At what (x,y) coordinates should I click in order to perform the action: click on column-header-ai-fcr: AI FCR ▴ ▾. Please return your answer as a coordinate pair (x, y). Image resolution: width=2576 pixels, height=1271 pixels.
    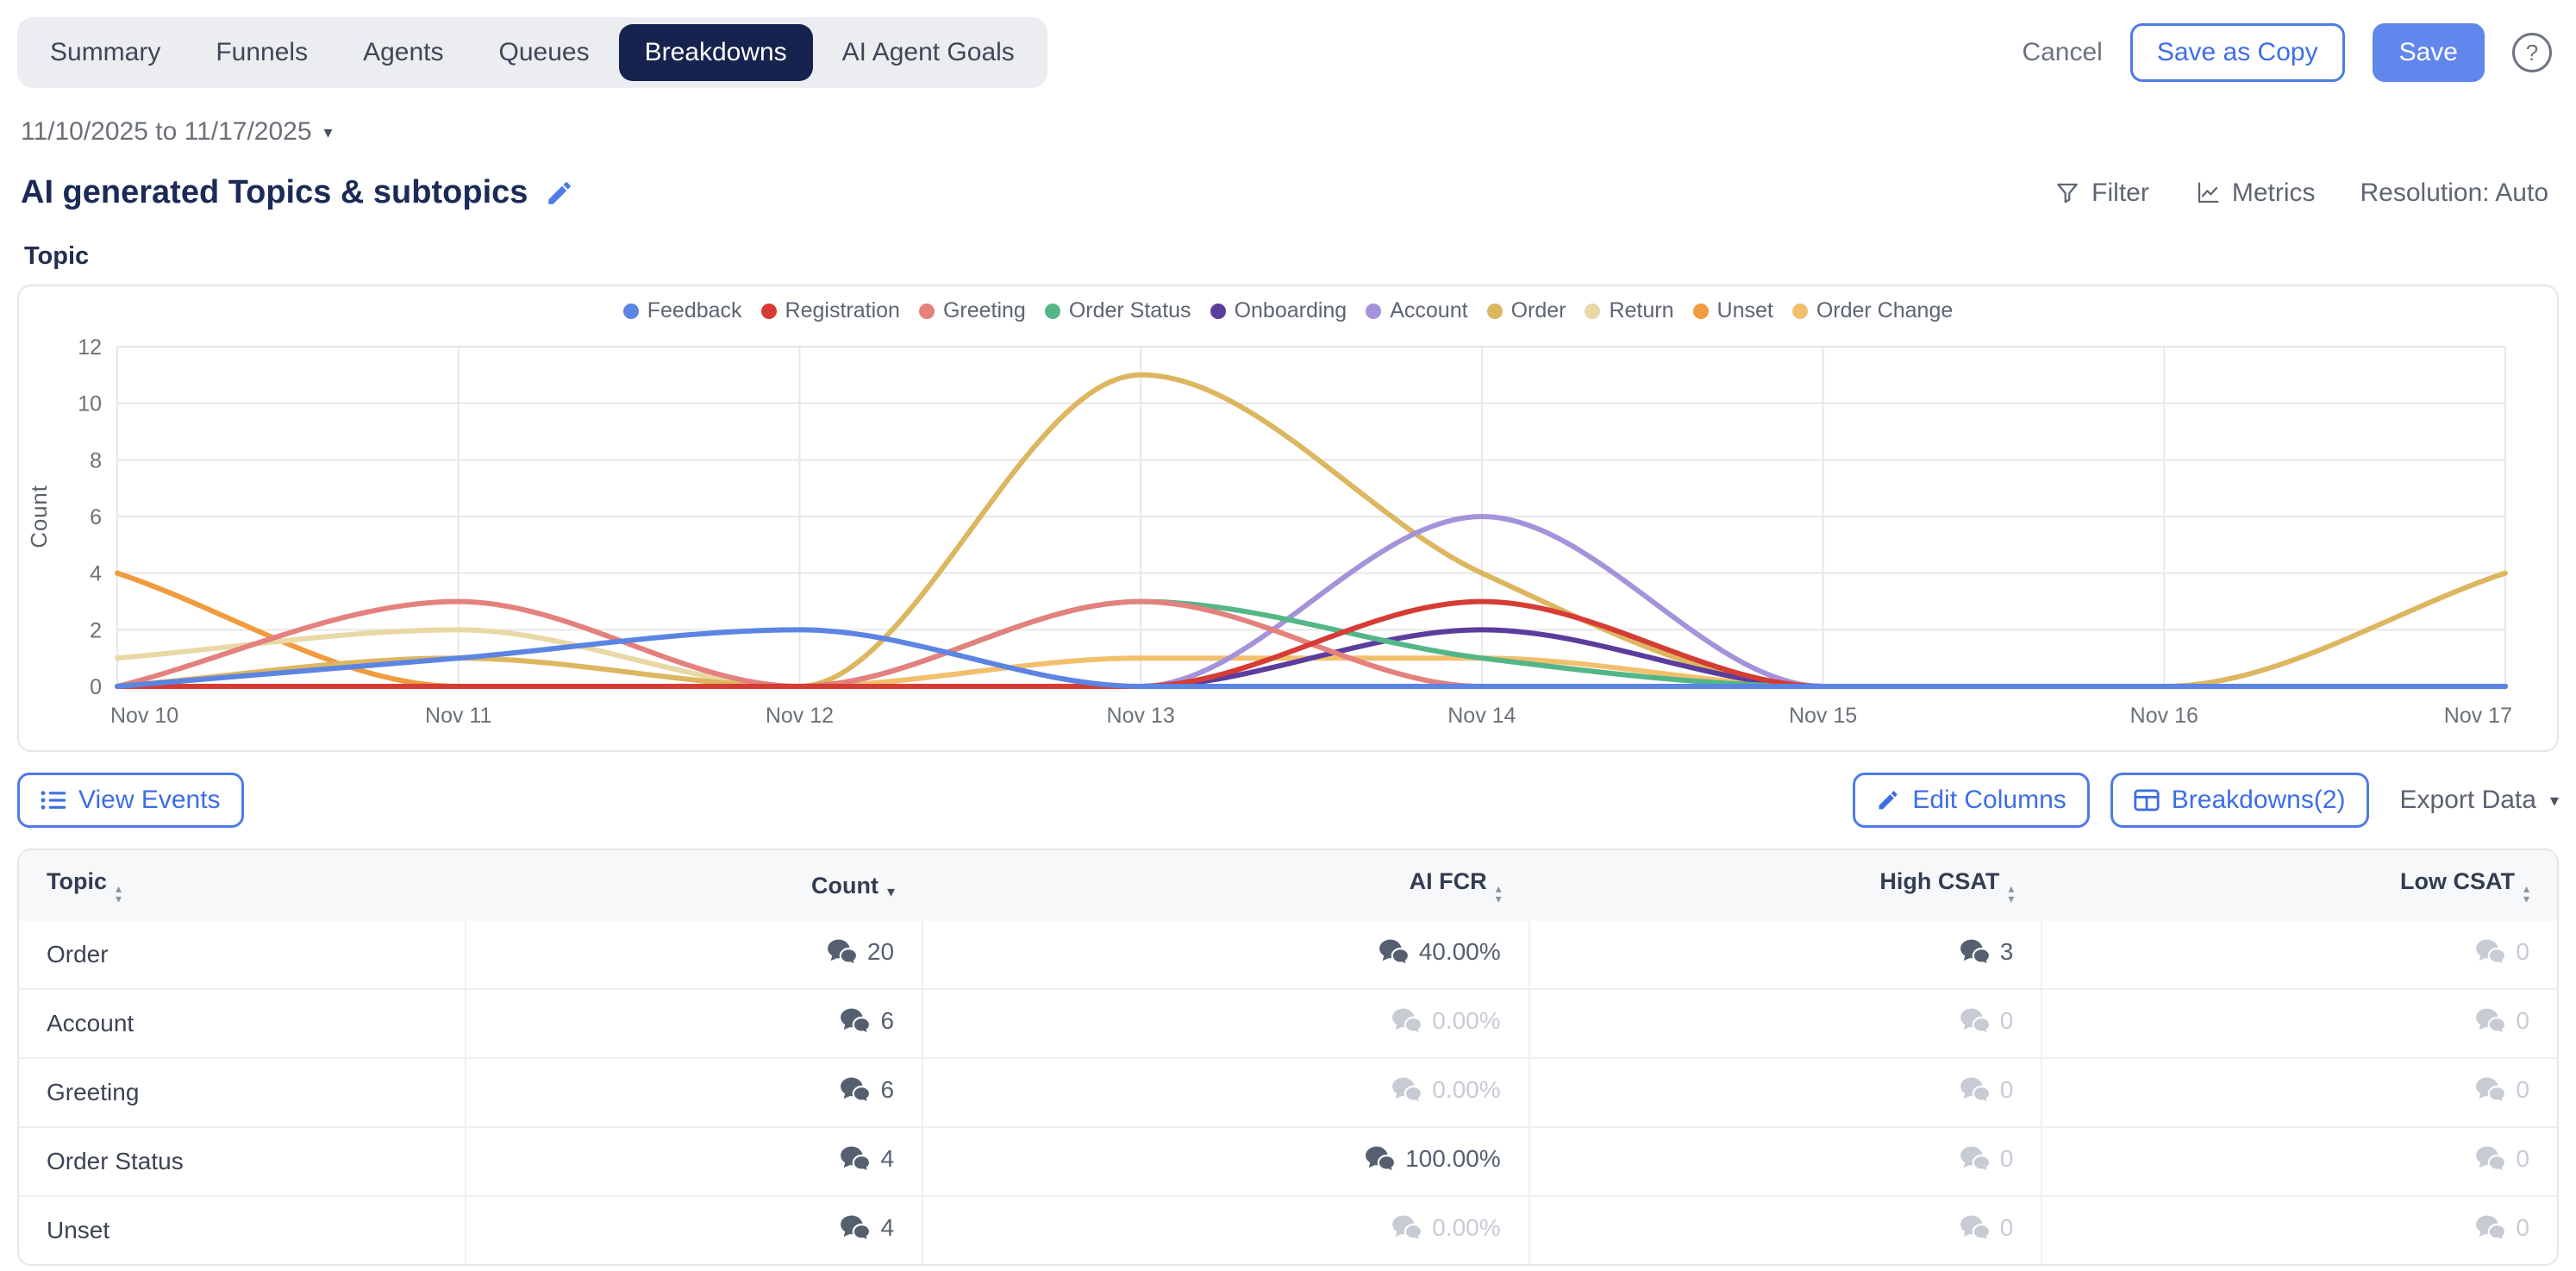
    Looking at the image, I should click on (1226, 886).